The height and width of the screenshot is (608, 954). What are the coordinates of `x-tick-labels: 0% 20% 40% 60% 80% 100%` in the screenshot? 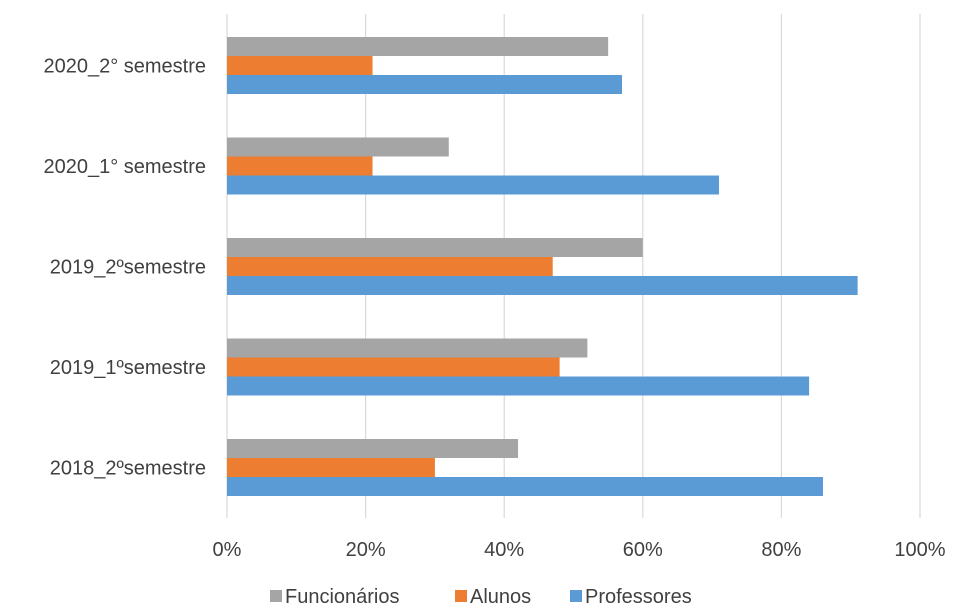 It's located at (579, 550).